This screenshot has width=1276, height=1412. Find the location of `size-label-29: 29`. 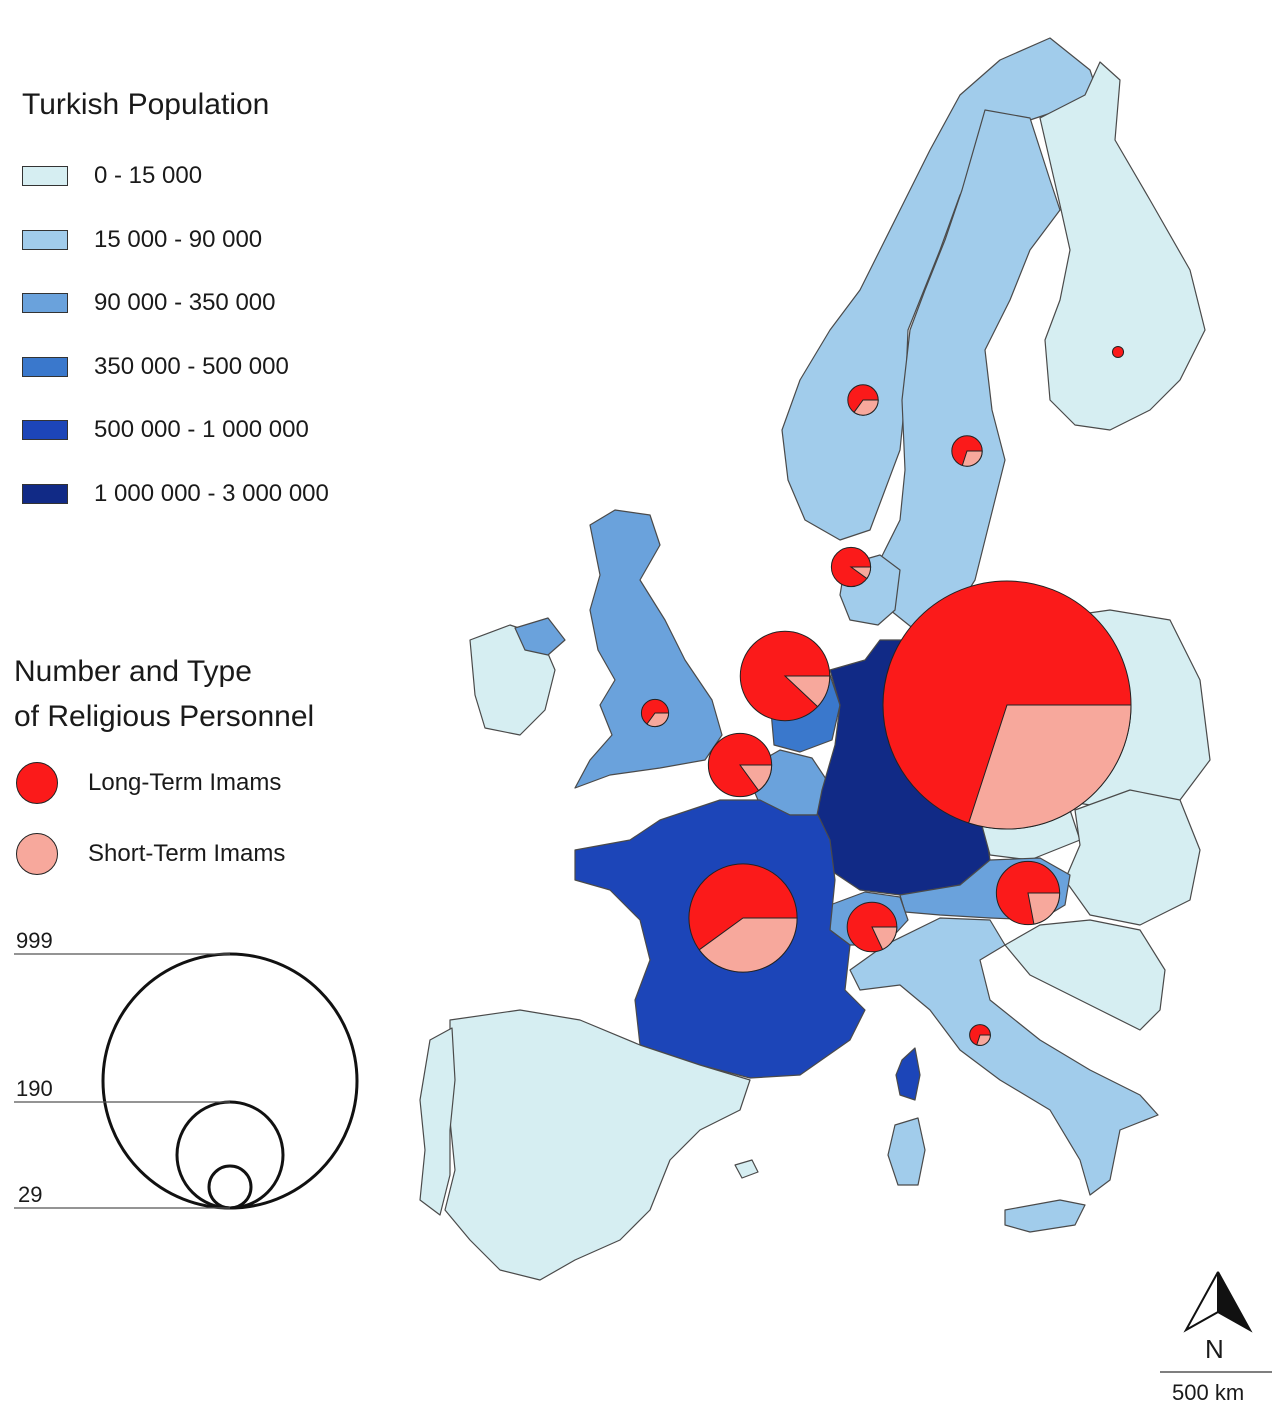

size-label-29: 29 is located at coordinates (30, 1194).